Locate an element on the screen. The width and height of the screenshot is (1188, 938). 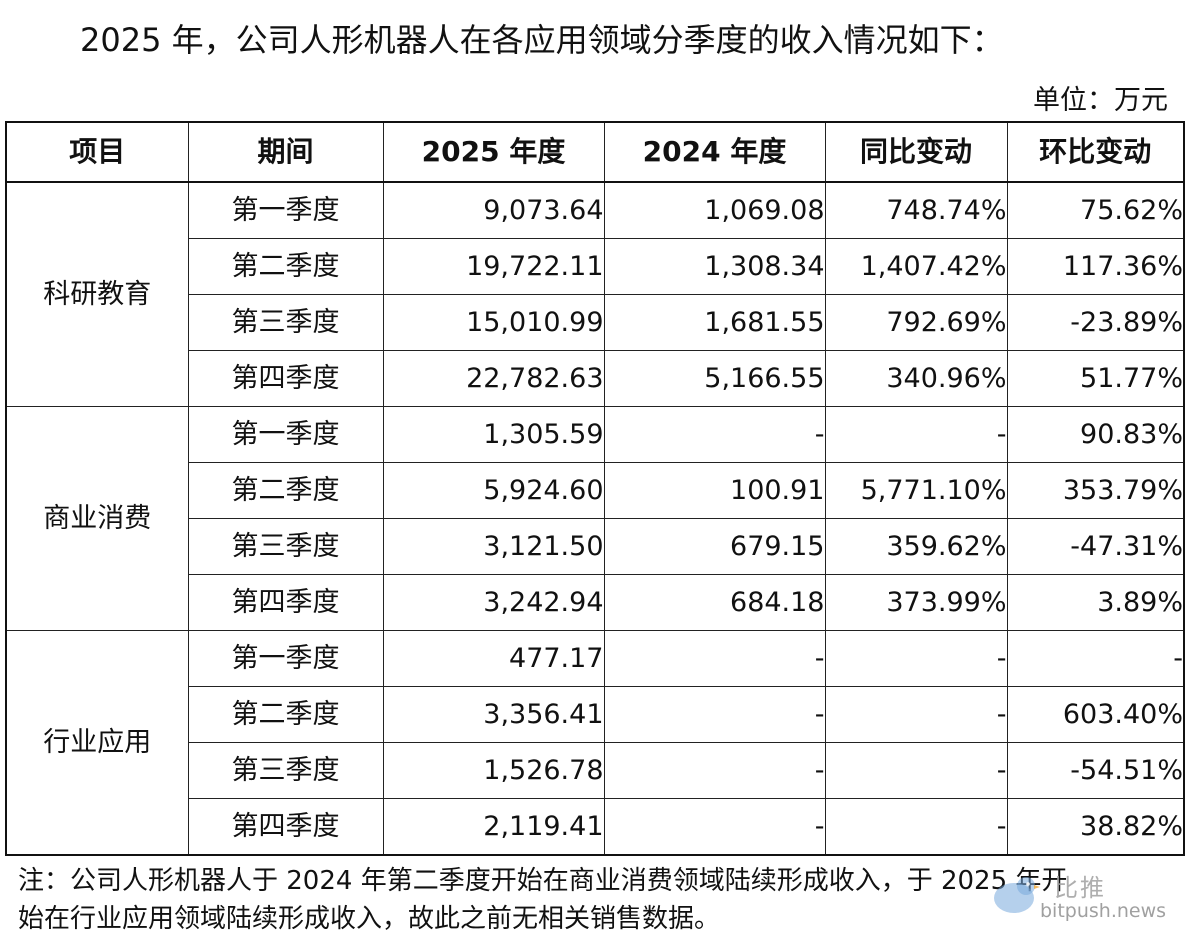
revenue-2025-cell: 3,356.41 is located at coordinates (493, 714).